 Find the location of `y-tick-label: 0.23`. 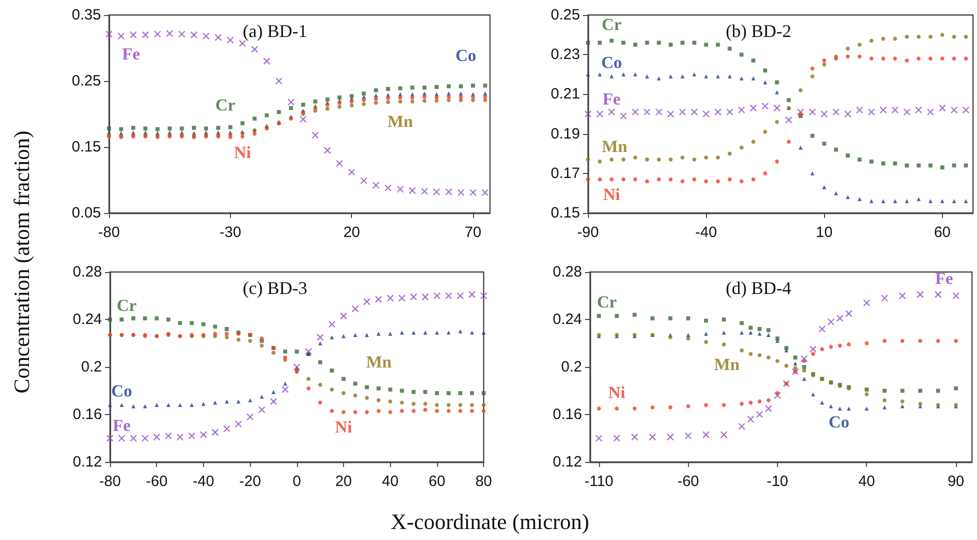

y-tick-label: 0.23 is located at coordinates (565, 55).